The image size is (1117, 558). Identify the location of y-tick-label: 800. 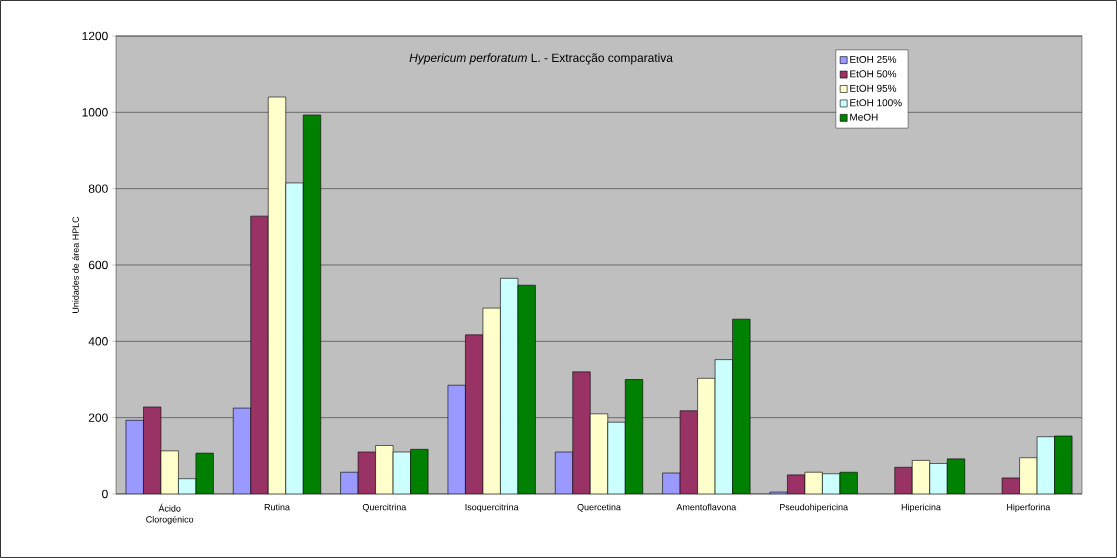
(98, 188).